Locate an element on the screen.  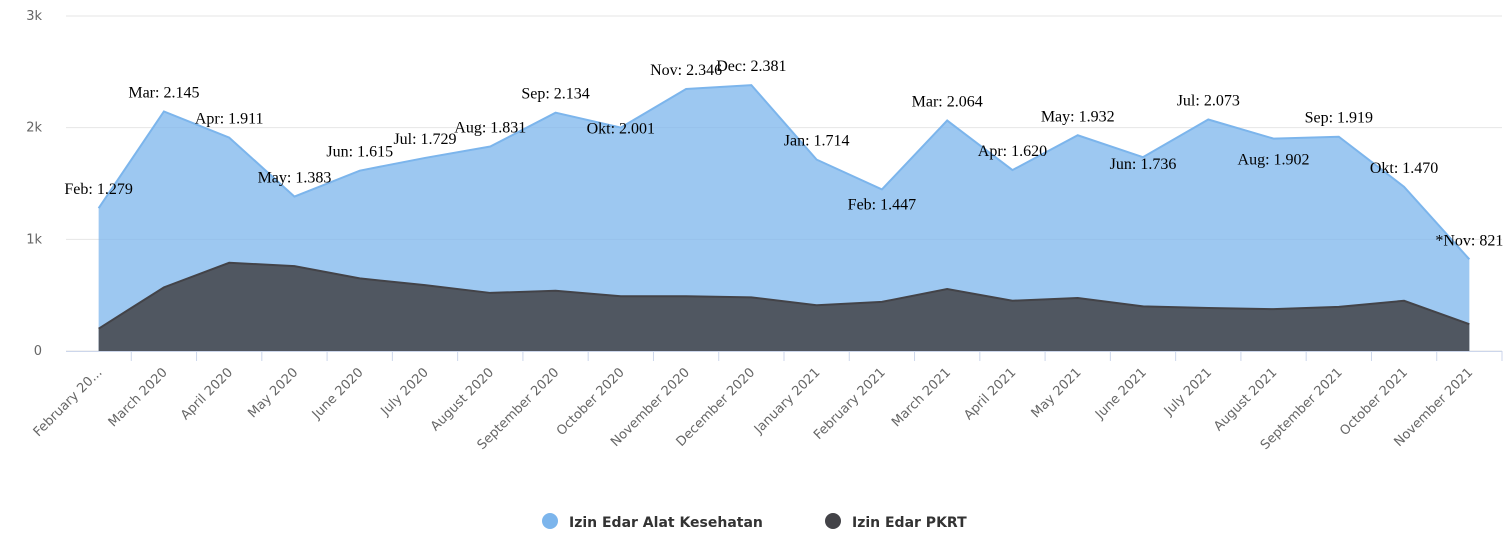
y-tick-label: 0 is located at coordinates (38, 351).